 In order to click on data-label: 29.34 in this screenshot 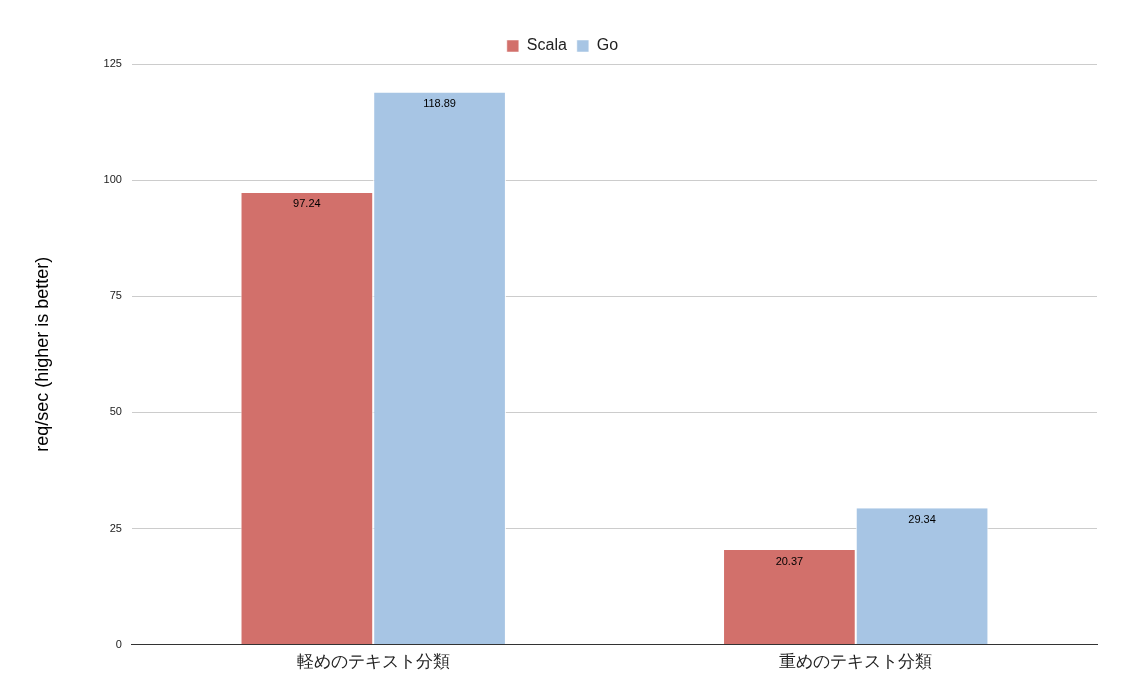, I will do `click(922, 518)`.